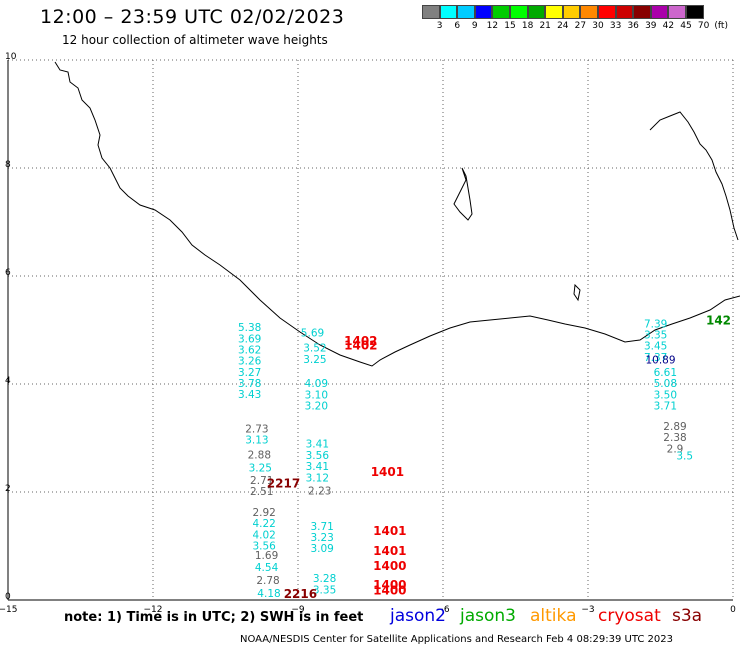 The width and height of the screenshot is (740, 650). I want to click on color-scale-label: 70, so click(703, 26).